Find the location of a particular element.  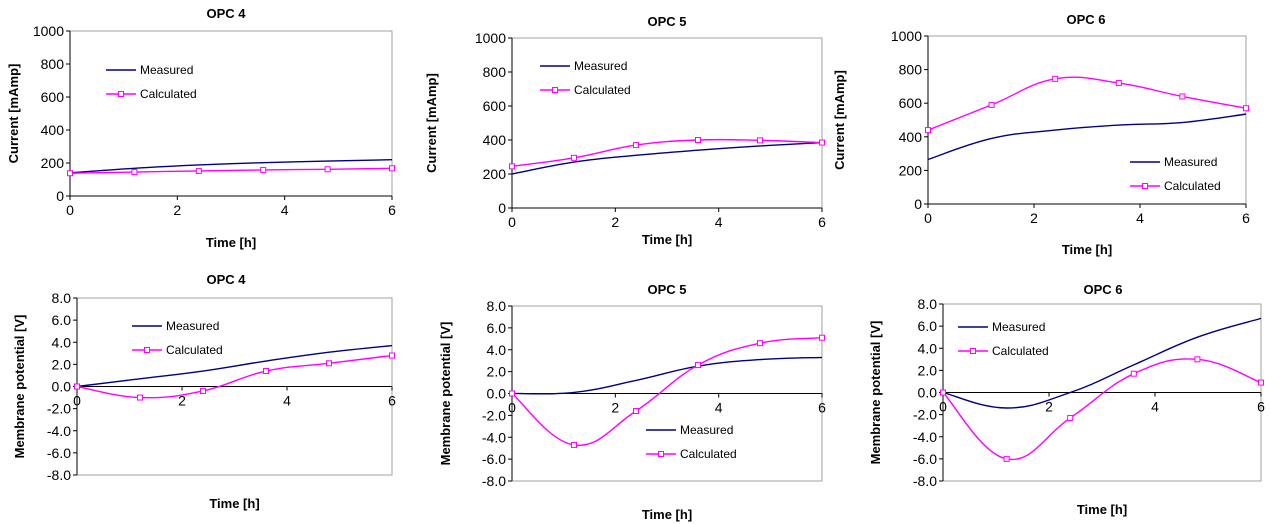

y-tick-label: 1000 is located at coordinates (490, 38).